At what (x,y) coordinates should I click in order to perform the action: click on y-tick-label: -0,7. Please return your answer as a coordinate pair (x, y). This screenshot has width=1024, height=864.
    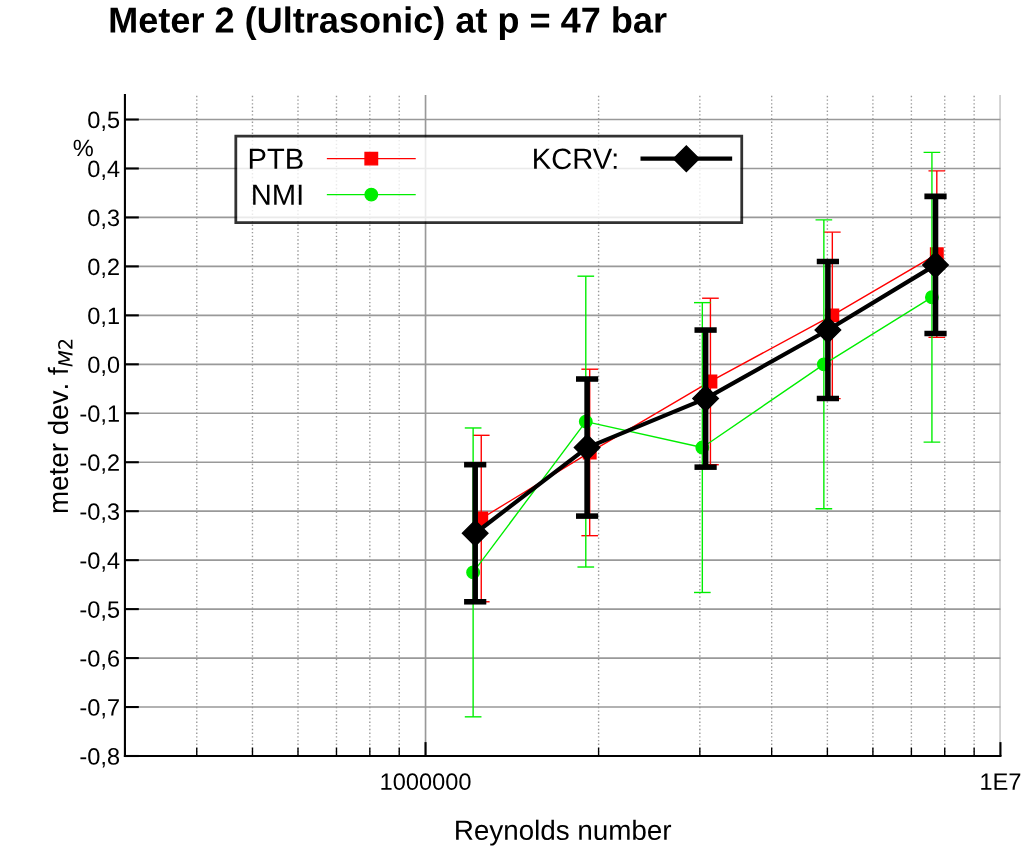
    Looking at the image, I should click on (99, 709).